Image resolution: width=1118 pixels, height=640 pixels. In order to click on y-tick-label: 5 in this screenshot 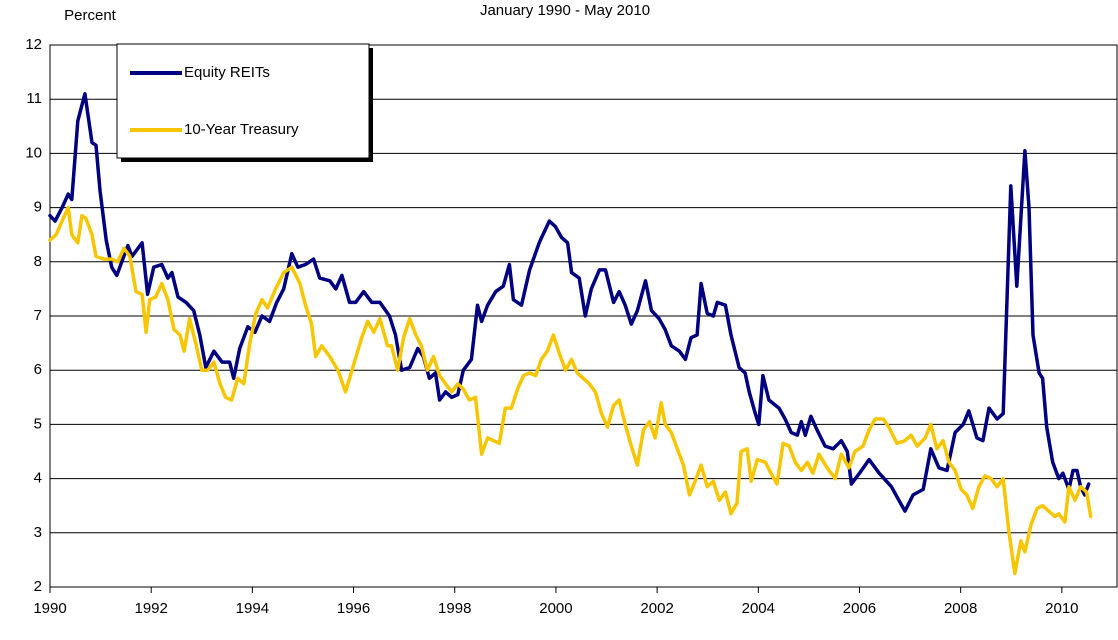, I will do `click(38, 423)`.